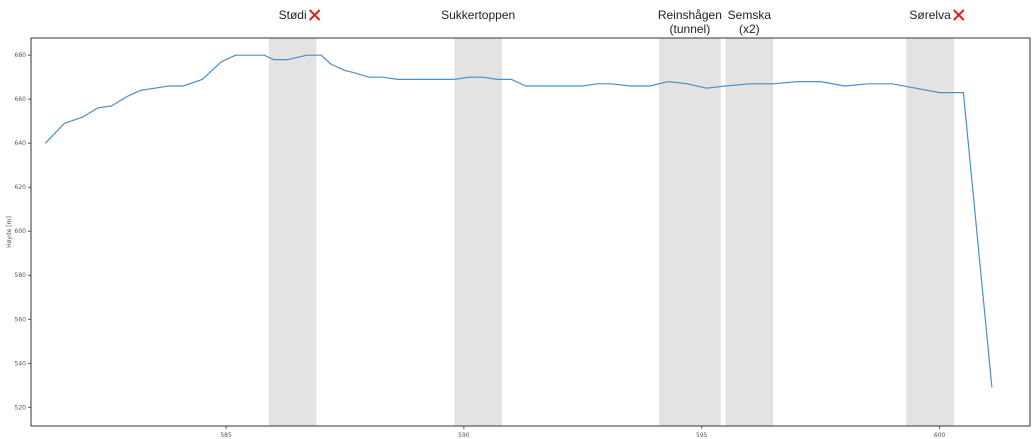 This screenshot has height=439, width=1035. I want to click on region-label-text: Semska (x2), so click(750, 22).